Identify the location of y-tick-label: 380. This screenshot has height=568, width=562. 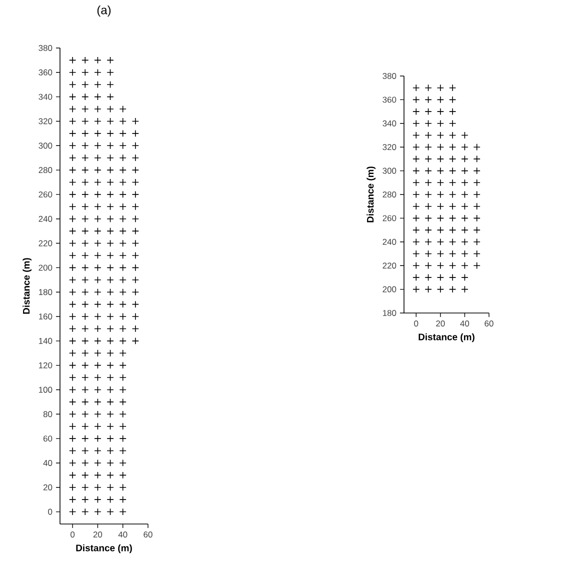
(389, 76).